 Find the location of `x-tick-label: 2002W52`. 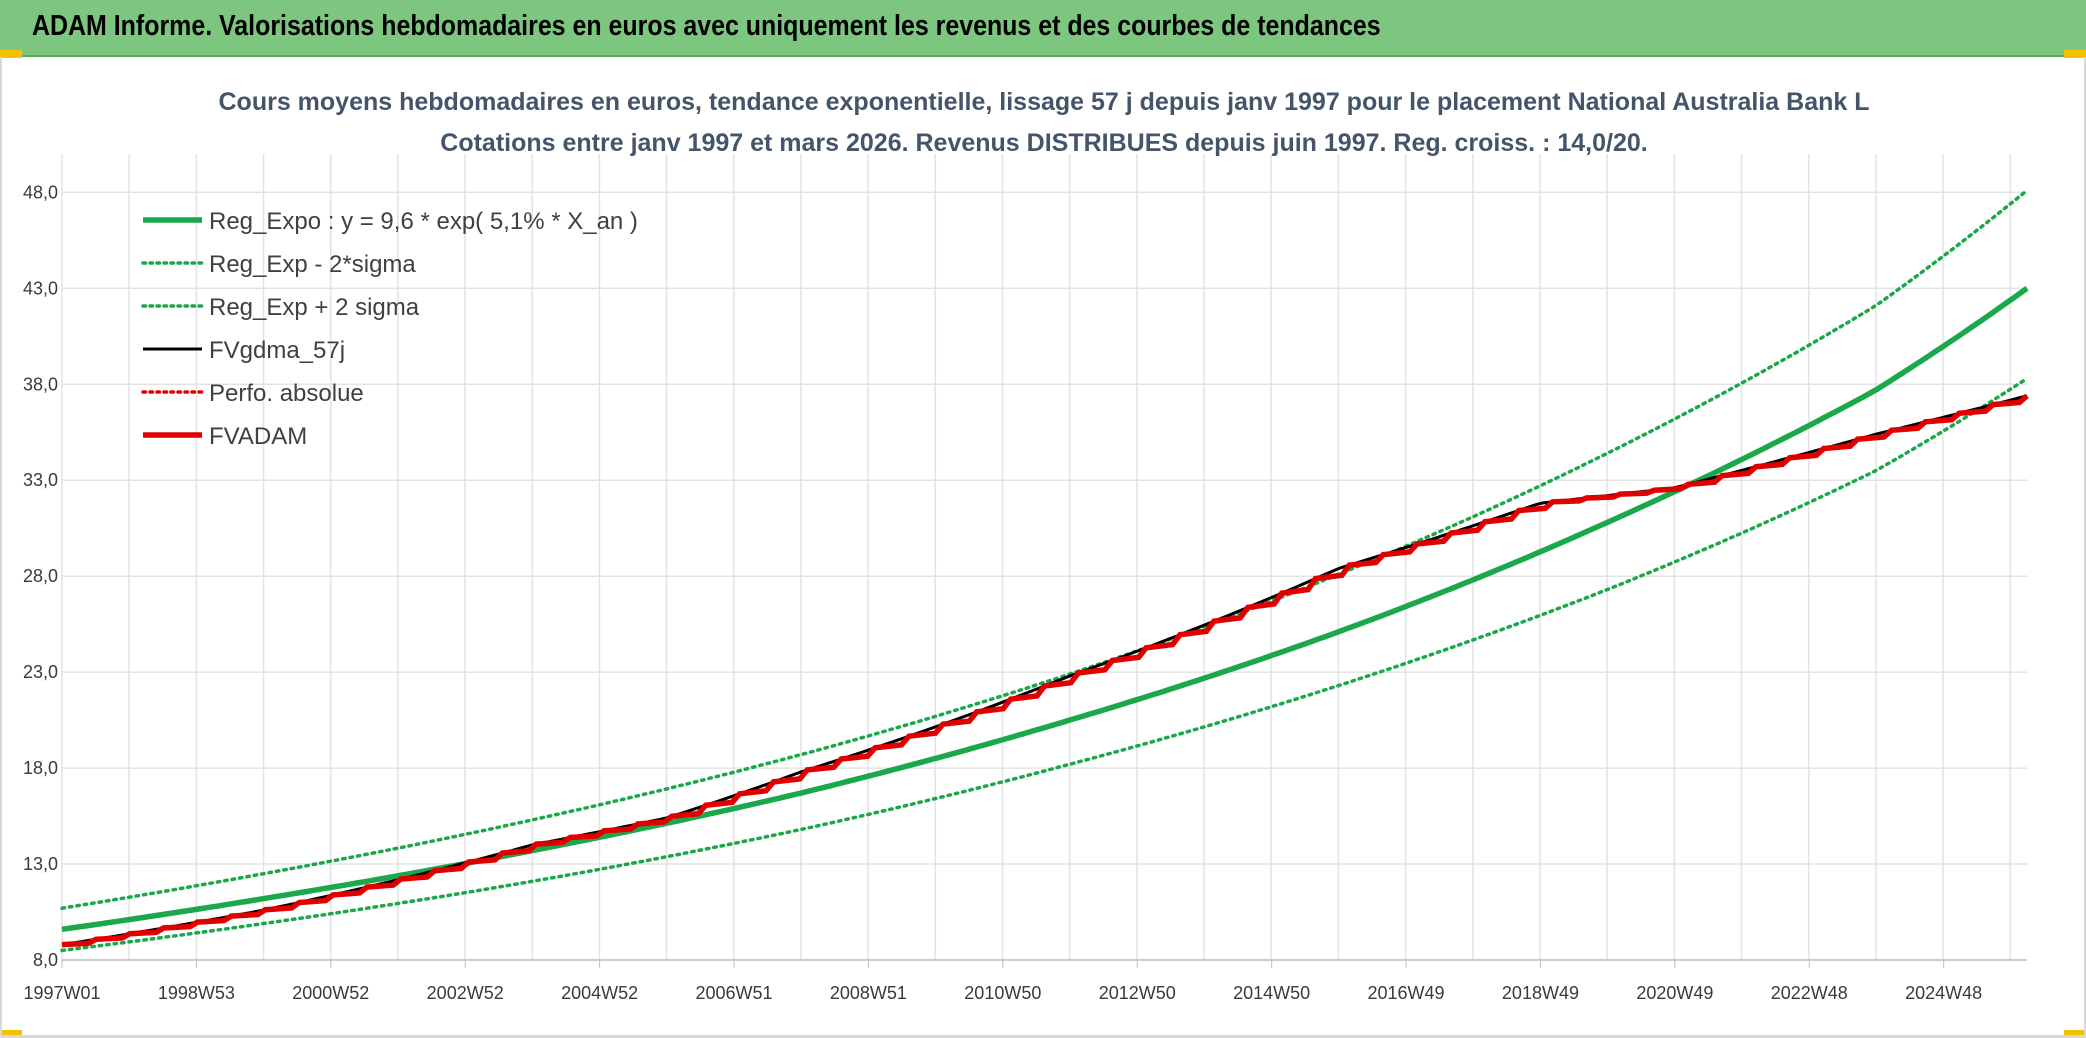

x-tick-label: 2002W52 is located at coordinates (465, 993).